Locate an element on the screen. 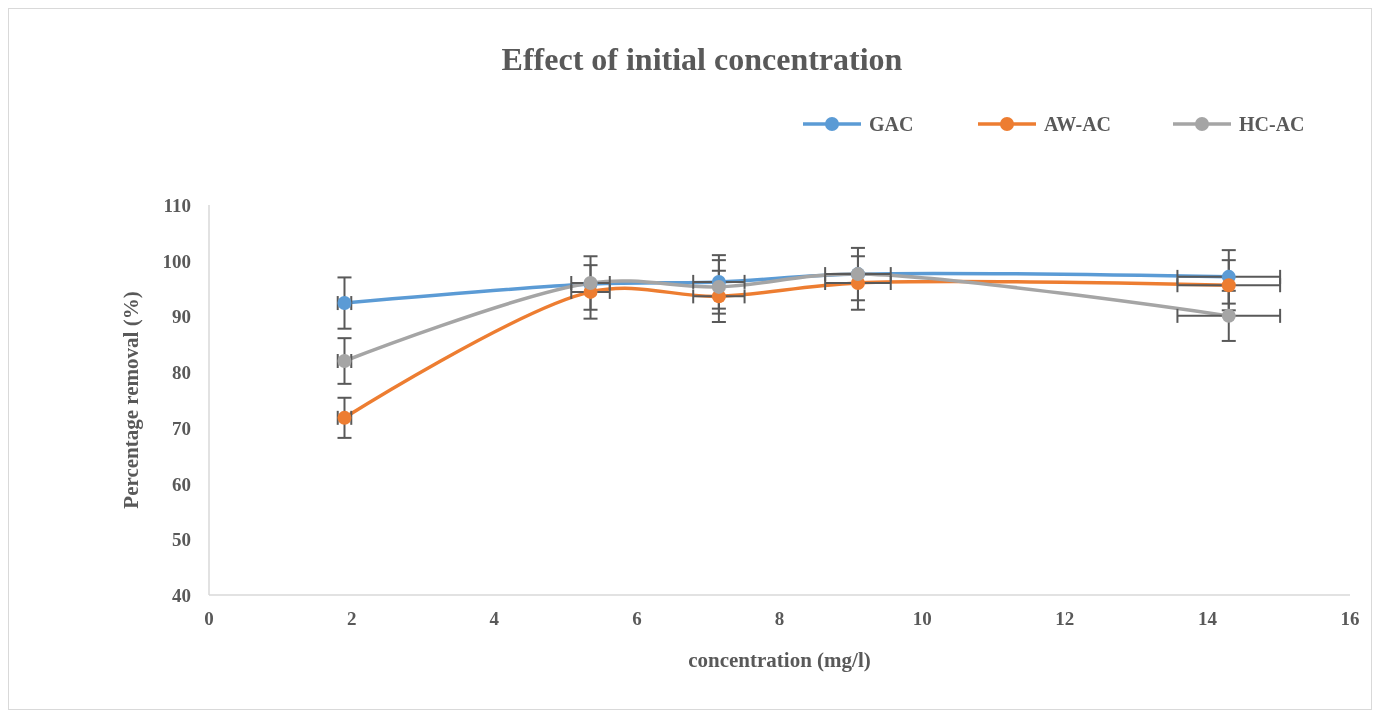  x-tick-label: 14 is located at coordinates (1207, 618).